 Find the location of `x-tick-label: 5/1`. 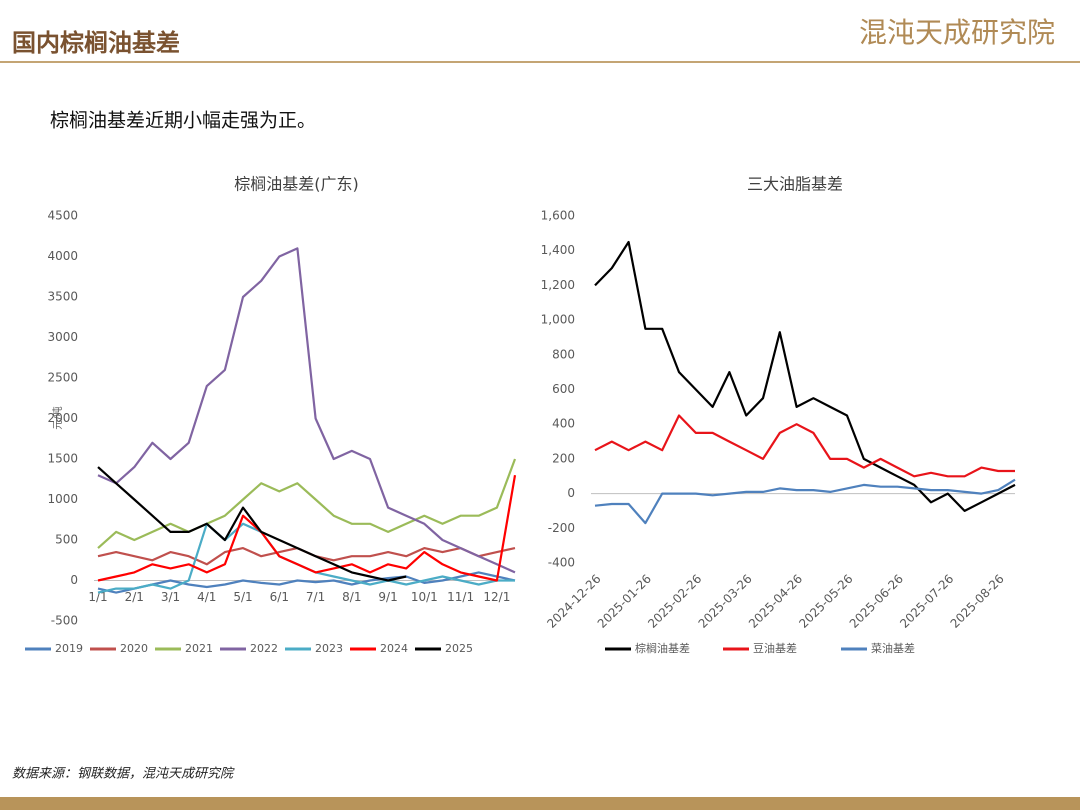

x-tick-label: 5/1 is located at coordinates (242, 597).